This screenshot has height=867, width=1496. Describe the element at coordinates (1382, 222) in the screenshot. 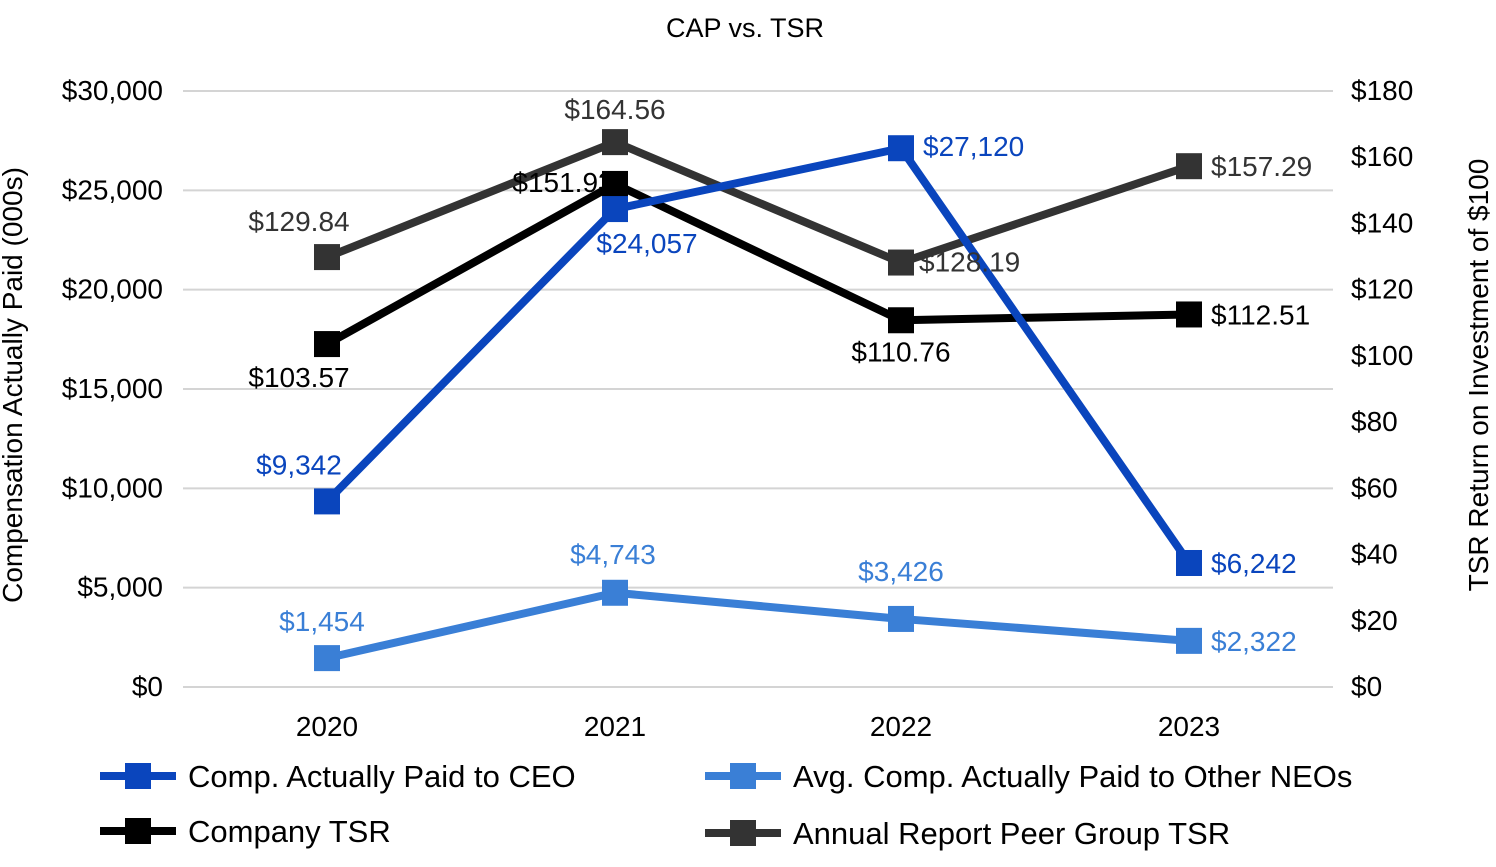

I see `right-tick-label: $140` at that location.